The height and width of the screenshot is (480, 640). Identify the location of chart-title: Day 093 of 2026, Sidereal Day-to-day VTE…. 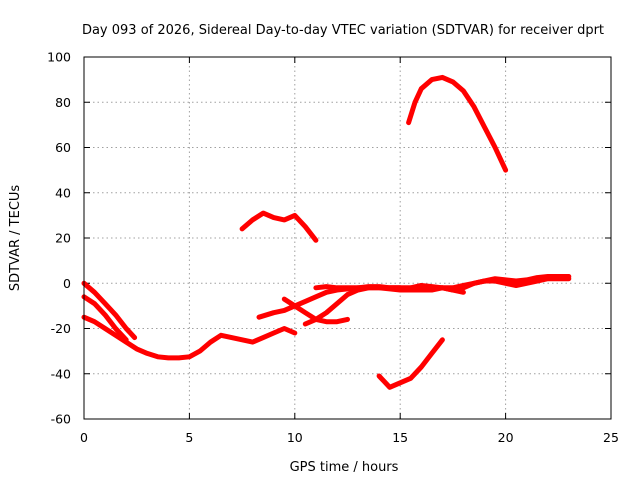
(343, 30).